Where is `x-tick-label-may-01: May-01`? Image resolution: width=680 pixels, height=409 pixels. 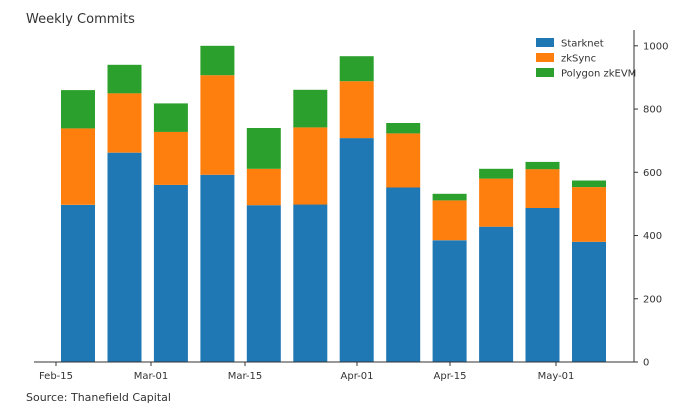 x-tick-label-may-01: May-01 is located at coordinates (556, 376).